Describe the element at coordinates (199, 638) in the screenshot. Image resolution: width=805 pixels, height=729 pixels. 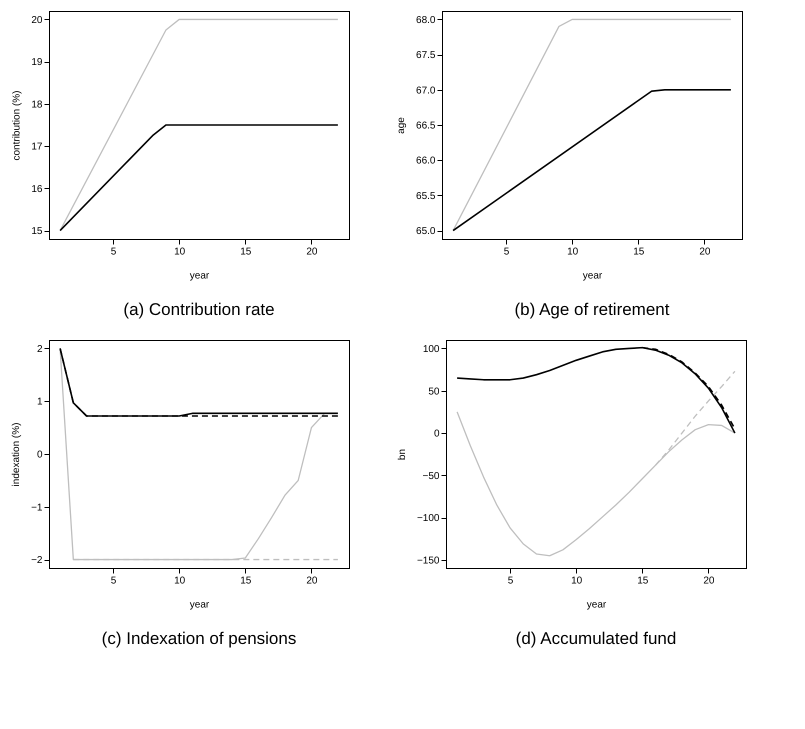
I see `text: (c) Indexation of pensions` at that location.